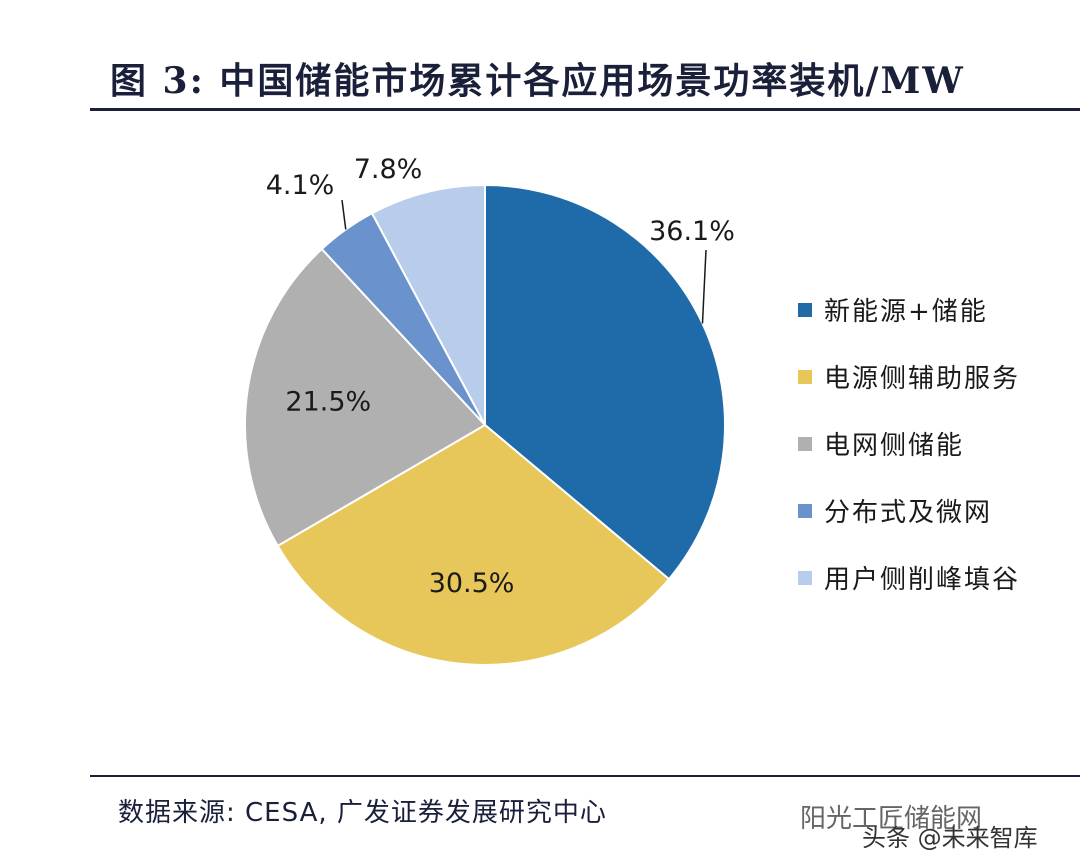  I want to click on watermark-sub: 头条 @未来智库, so click(950, 838).